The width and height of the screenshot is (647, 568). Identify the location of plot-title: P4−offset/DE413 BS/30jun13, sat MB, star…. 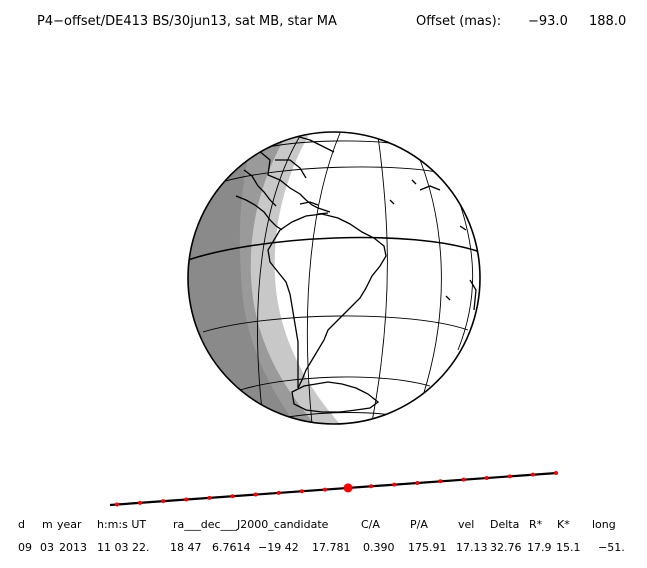
(187, 21).